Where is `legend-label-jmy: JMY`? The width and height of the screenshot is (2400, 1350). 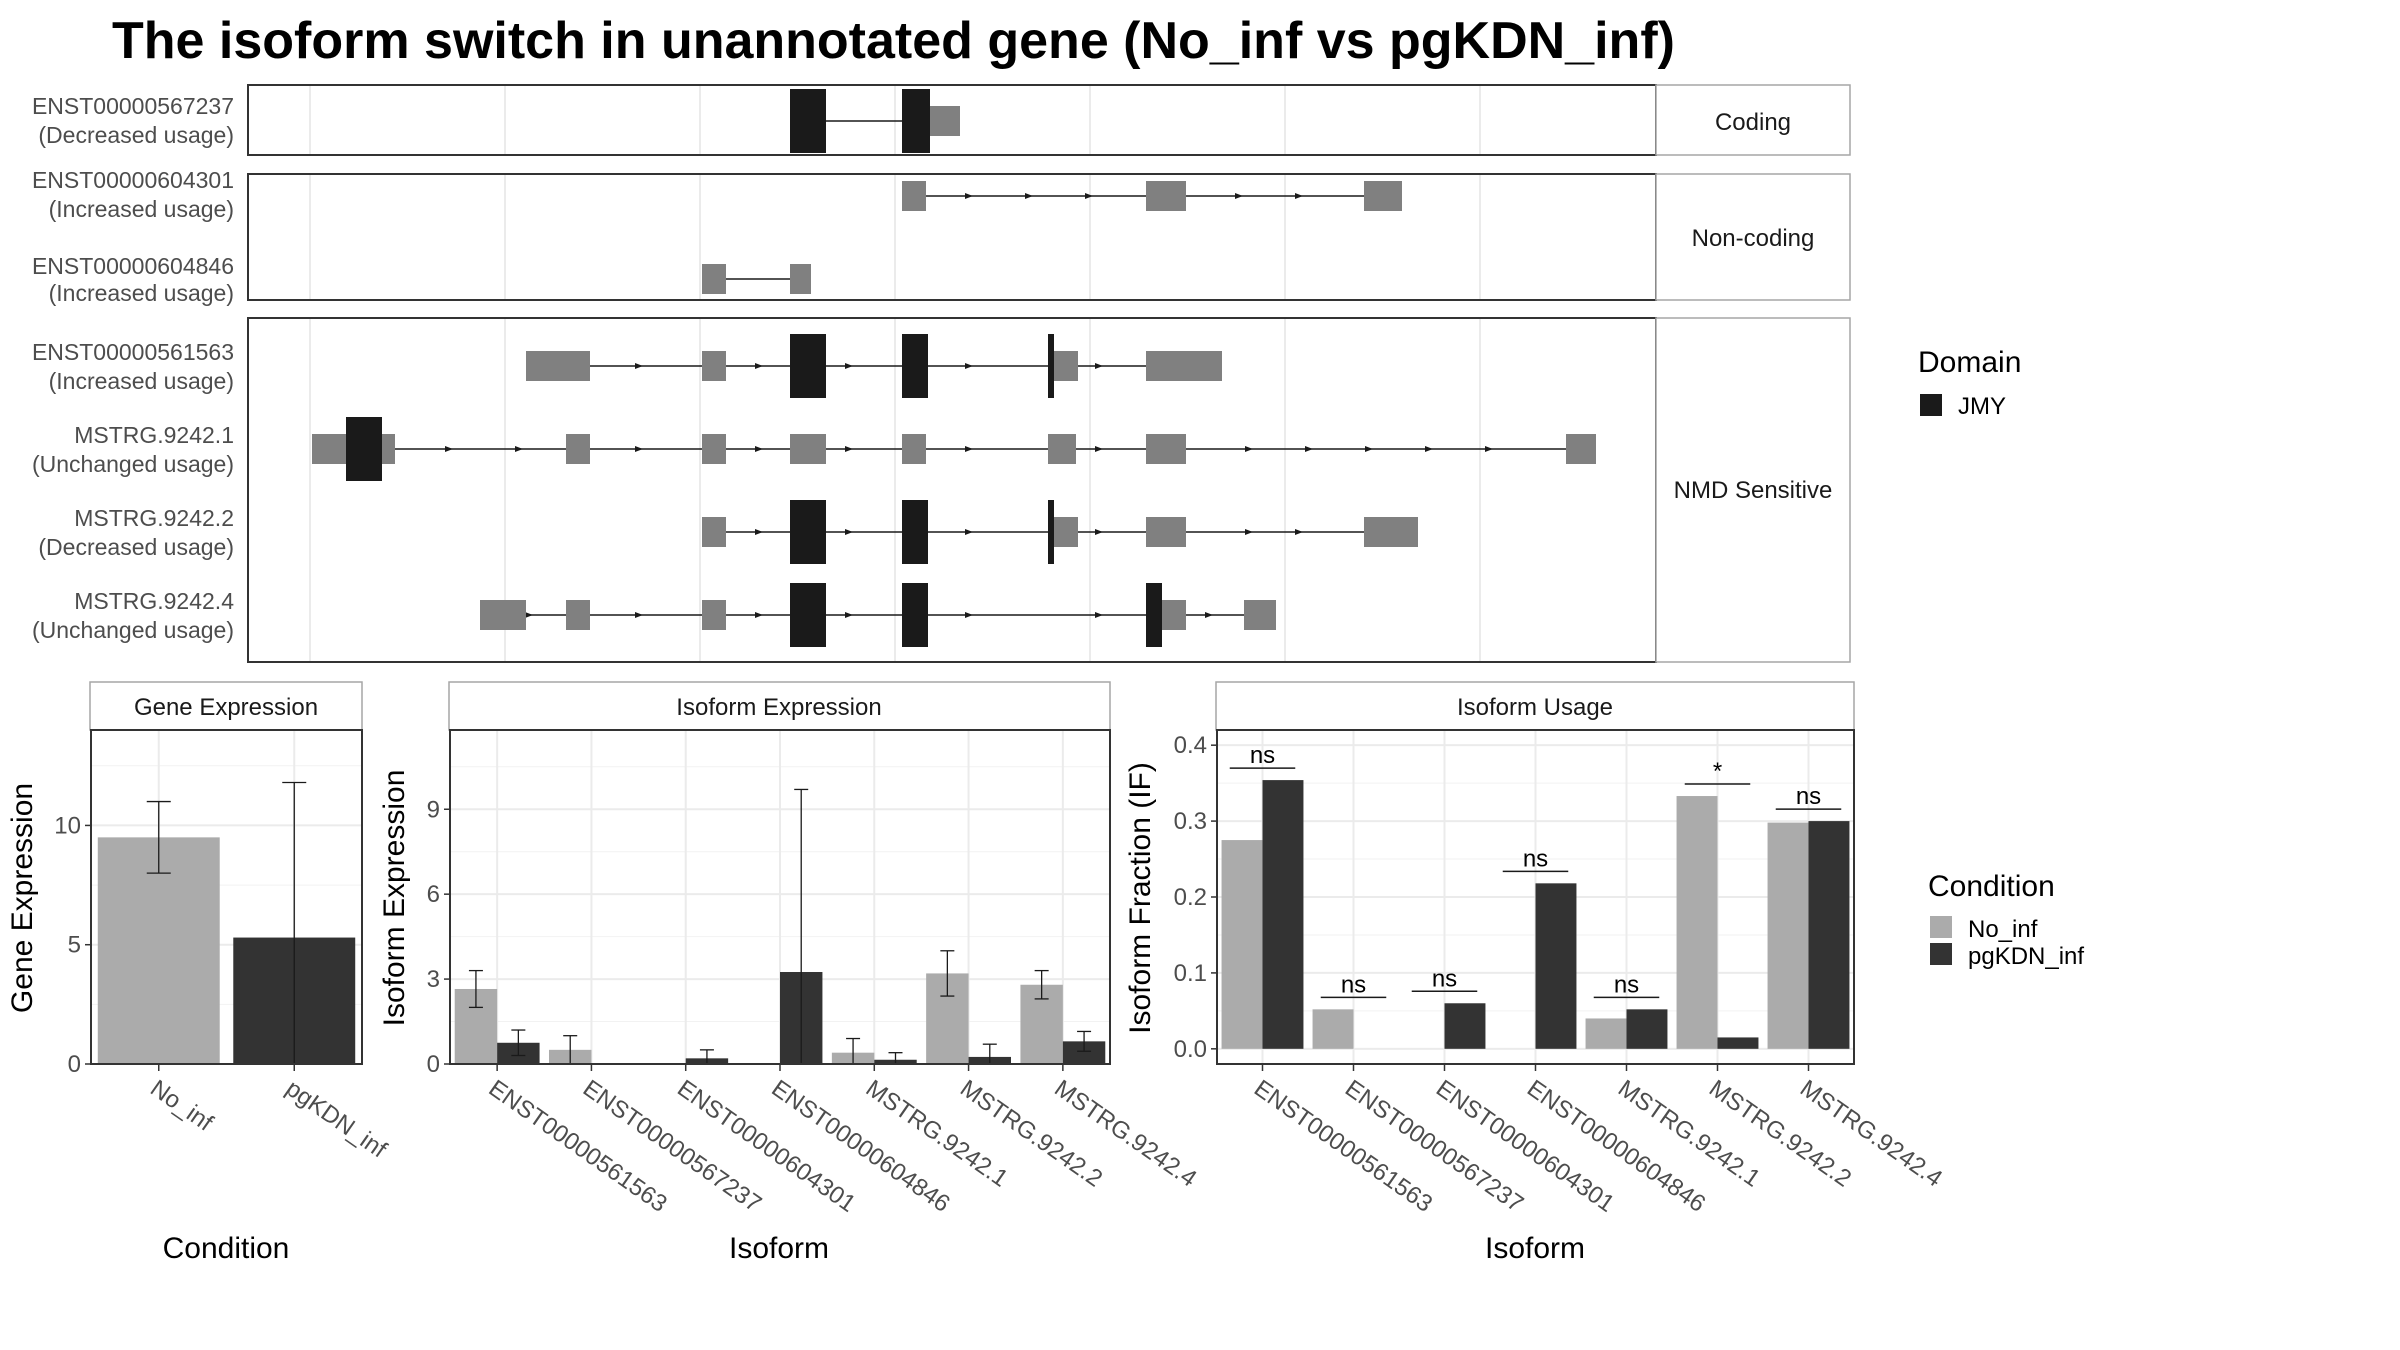 legend-label-jmy: JMY is located at coordinates (1982, 406).